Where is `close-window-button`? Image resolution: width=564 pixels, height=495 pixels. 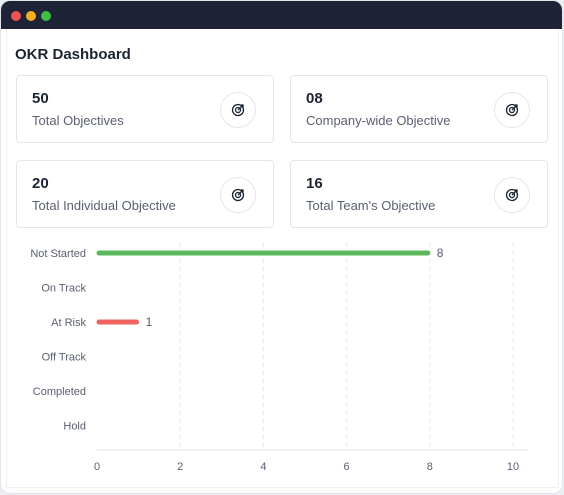 close-window-button is located at coordinates (16, 16).